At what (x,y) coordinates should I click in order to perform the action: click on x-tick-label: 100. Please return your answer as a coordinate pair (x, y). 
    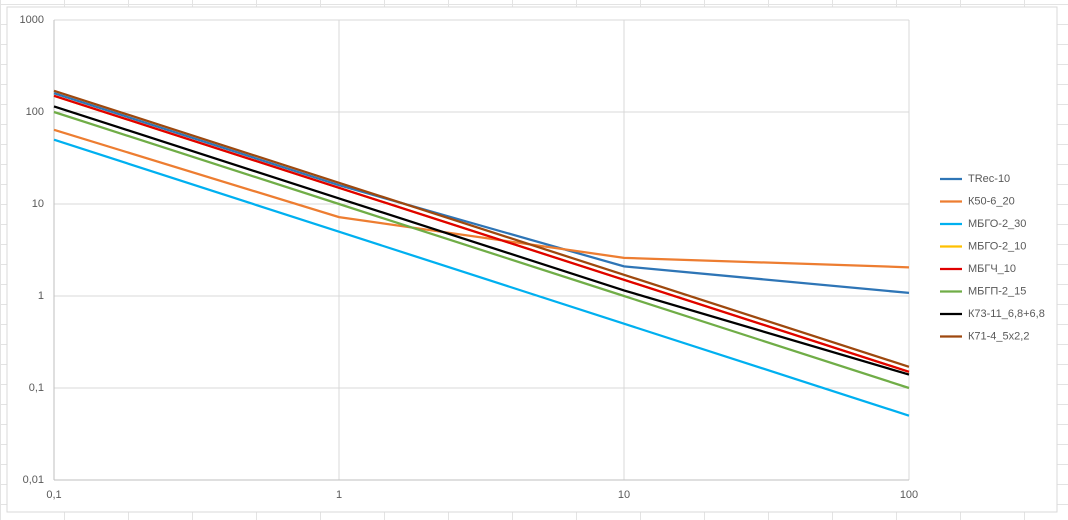
    Looking at the image, I should click on (909, 495).